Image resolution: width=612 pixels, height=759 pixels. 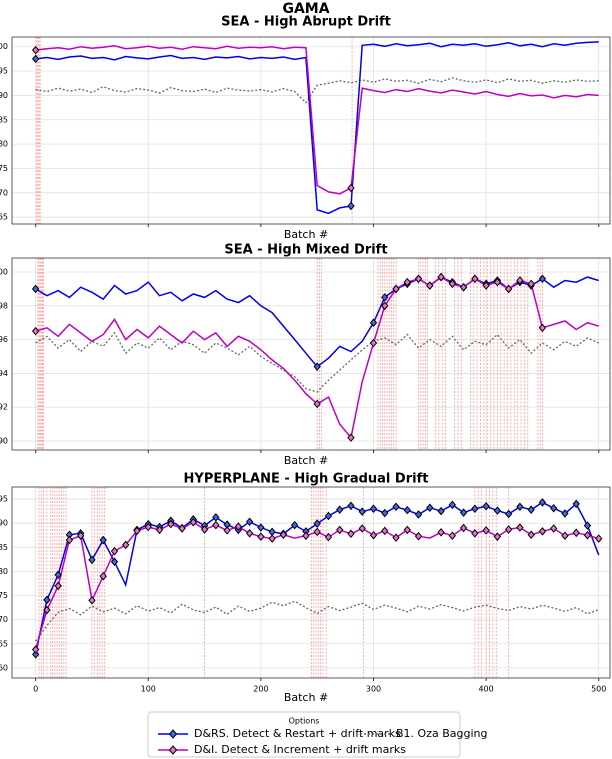 I want to click on y-tick-label: 70, so click(x=4, y=192).